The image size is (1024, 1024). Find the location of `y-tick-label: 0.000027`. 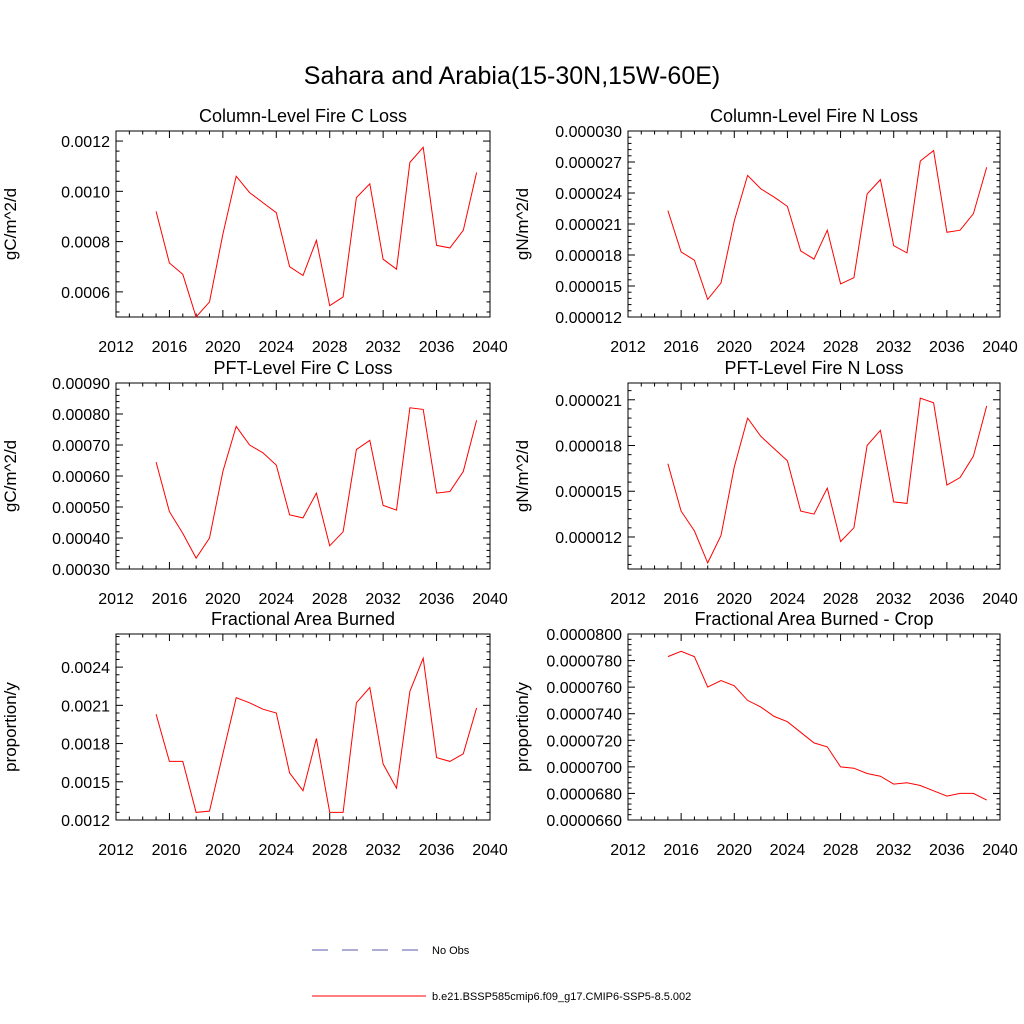

y-tick-label: 0.000027 is located at coordinates (588, 163).